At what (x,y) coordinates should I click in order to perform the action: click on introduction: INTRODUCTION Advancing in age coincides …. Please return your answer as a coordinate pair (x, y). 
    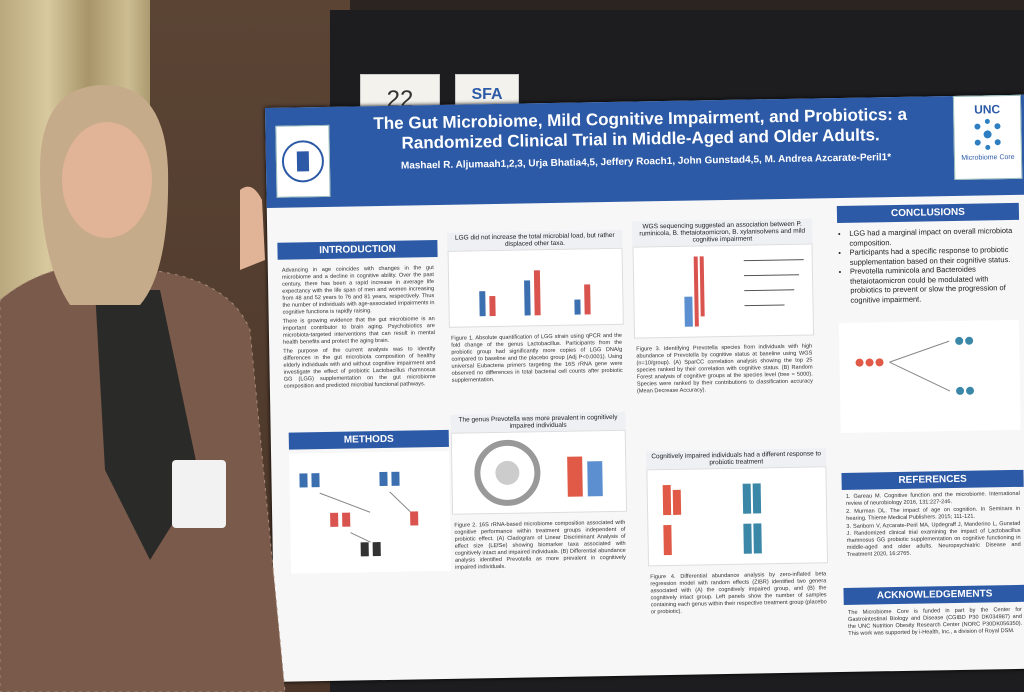
    Looking at the image, I should click on (358, 316).